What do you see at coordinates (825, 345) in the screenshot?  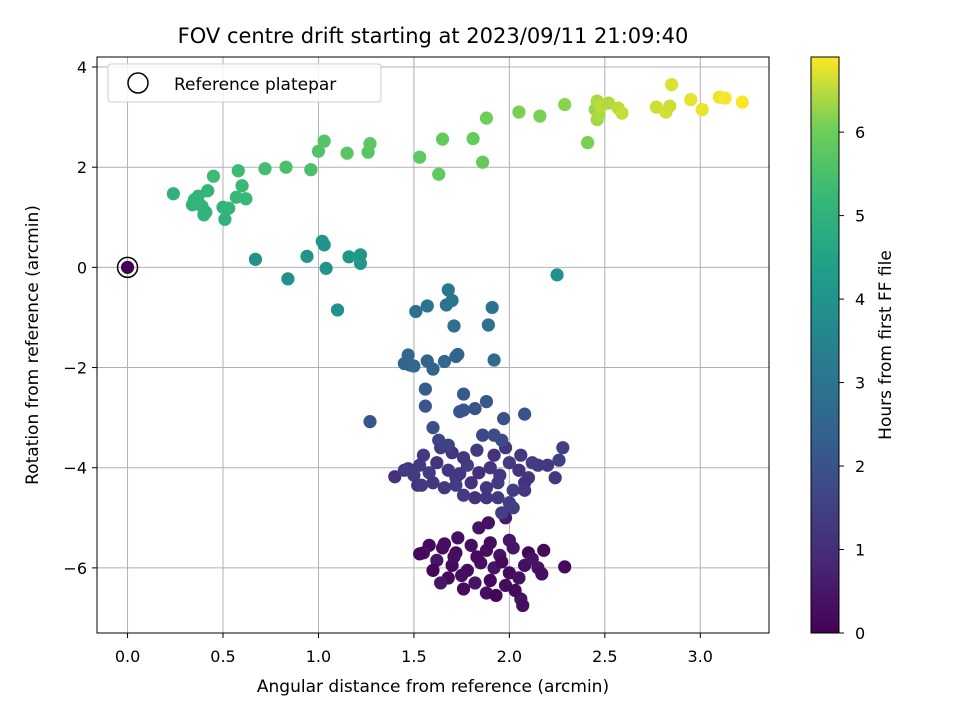 I see `colorbar-gradient` at bounding box center [825, 345].